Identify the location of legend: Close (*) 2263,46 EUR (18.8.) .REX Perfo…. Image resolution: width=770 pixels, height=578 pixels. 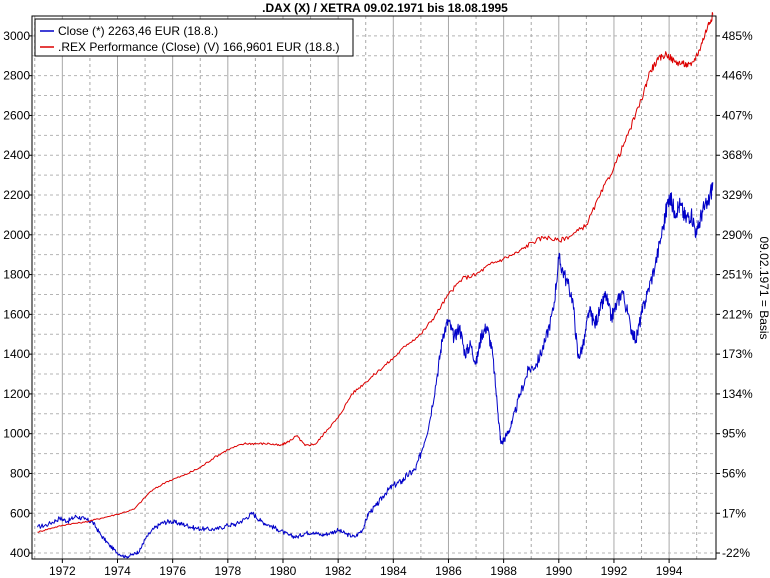
(194, 37).